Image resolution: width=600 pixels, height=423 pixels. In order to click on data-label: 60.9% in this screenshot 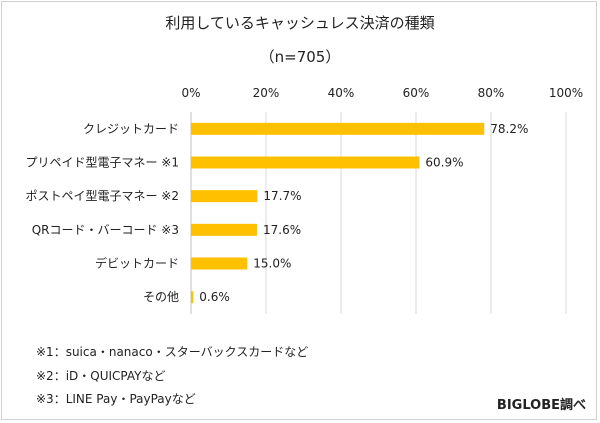, I will do `click(444, 163)`.